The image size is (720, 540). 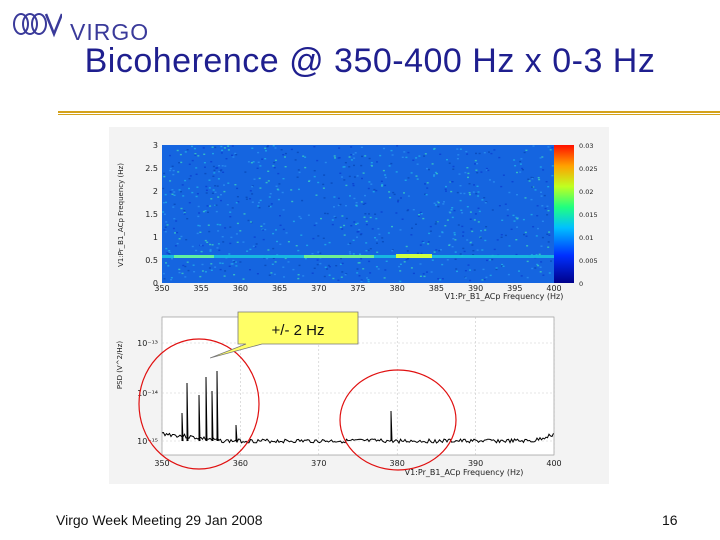 What do you see at coordinates (38, 25) in the screenshot?
I see `virgo-logo-icon` at bounding box center [38, 25].